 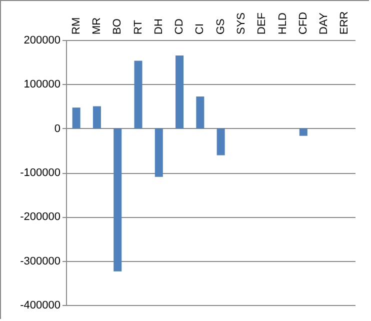 I want to click on y-tick-label: -300000, so click(x=40, y=261).